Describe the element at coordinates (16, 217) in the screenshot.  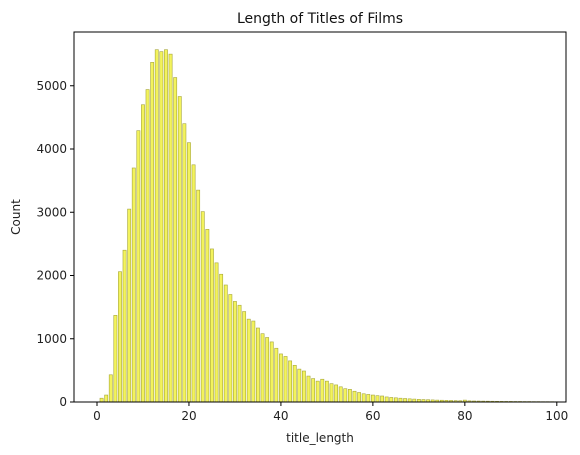
I see `y-axis-label: Count` at that location.